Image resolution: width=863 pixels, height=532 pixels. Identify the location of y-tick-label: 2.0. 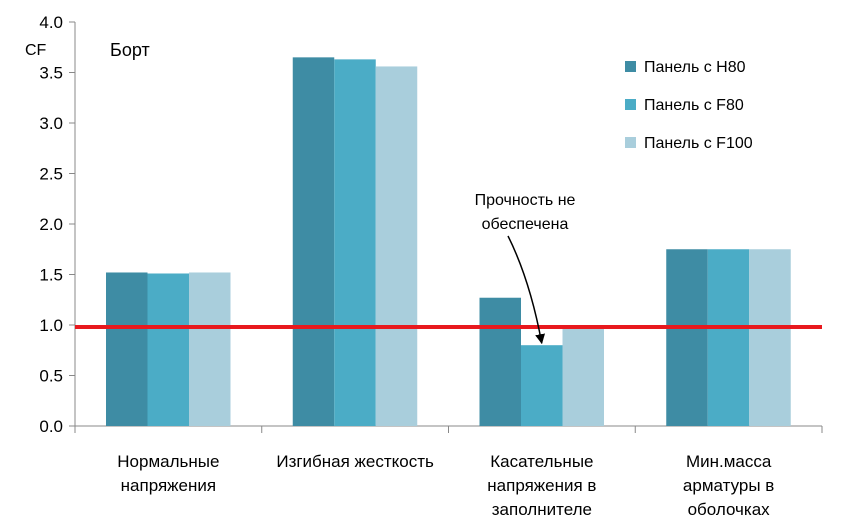
(51, 224).